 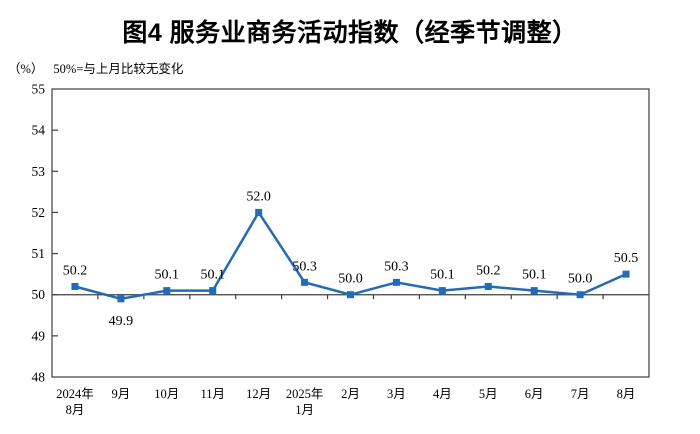 I want to click on x-axis-category-label: 2025年, so click(x=305, y=394).